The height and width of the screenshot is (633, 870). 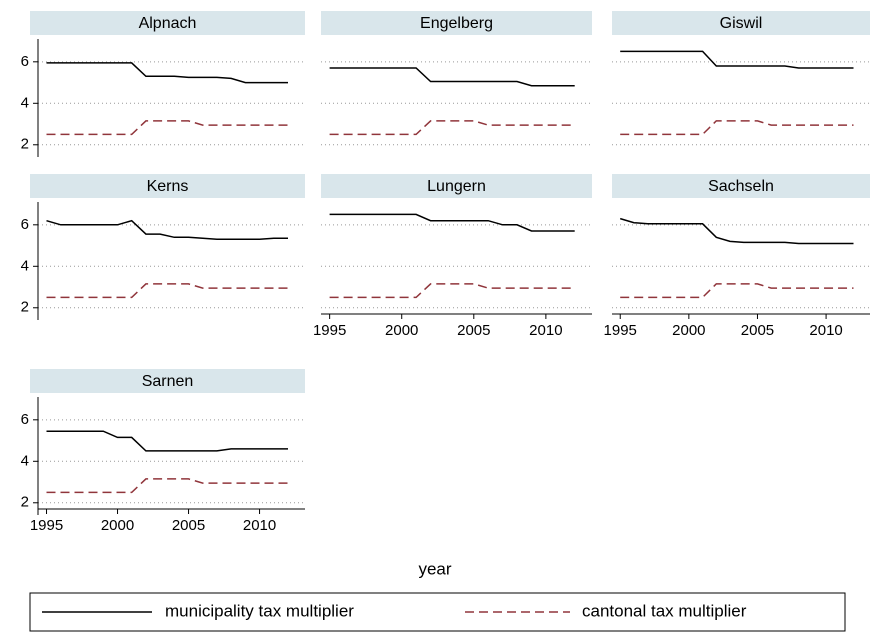 I want to click on legend-label: cantonal tax multiplier, so click(x=664, y=610).